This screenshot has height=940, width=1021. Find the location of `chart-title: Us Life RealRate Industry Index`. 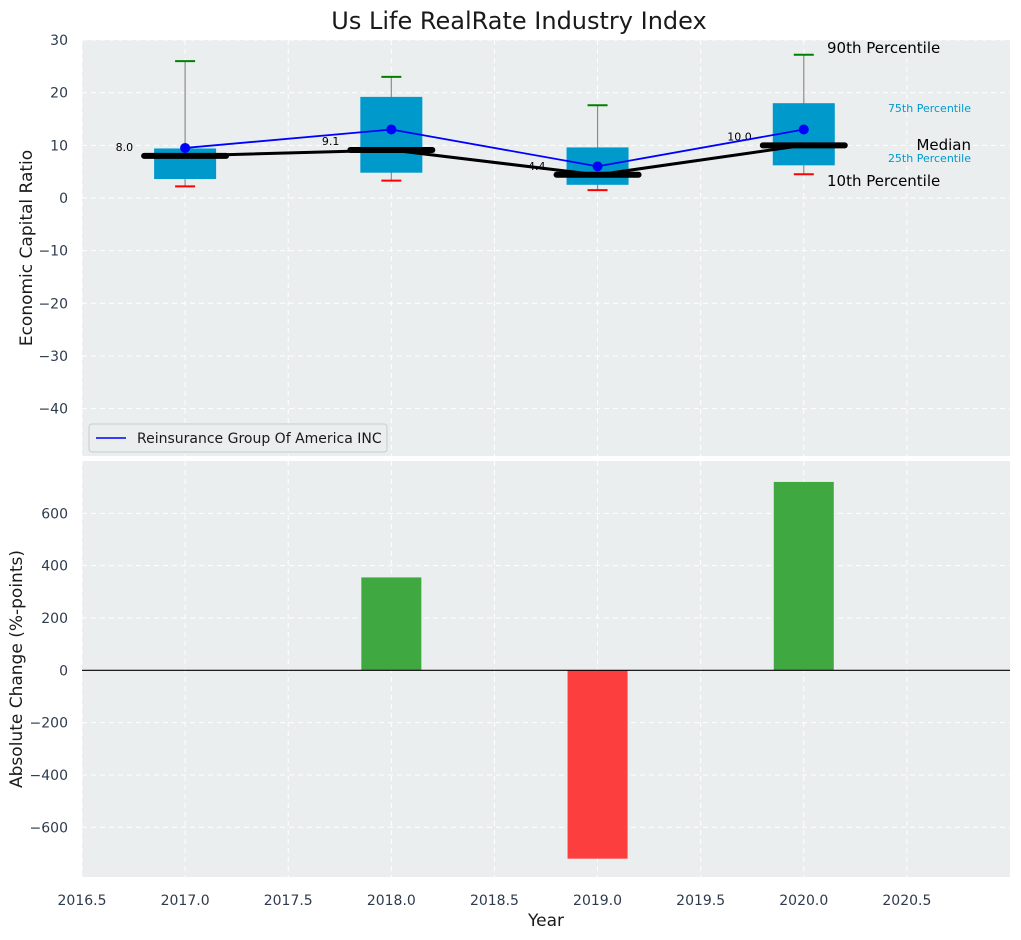

chart-title: Us Life RealRate Industry Index is located at coordinates (518, 21).